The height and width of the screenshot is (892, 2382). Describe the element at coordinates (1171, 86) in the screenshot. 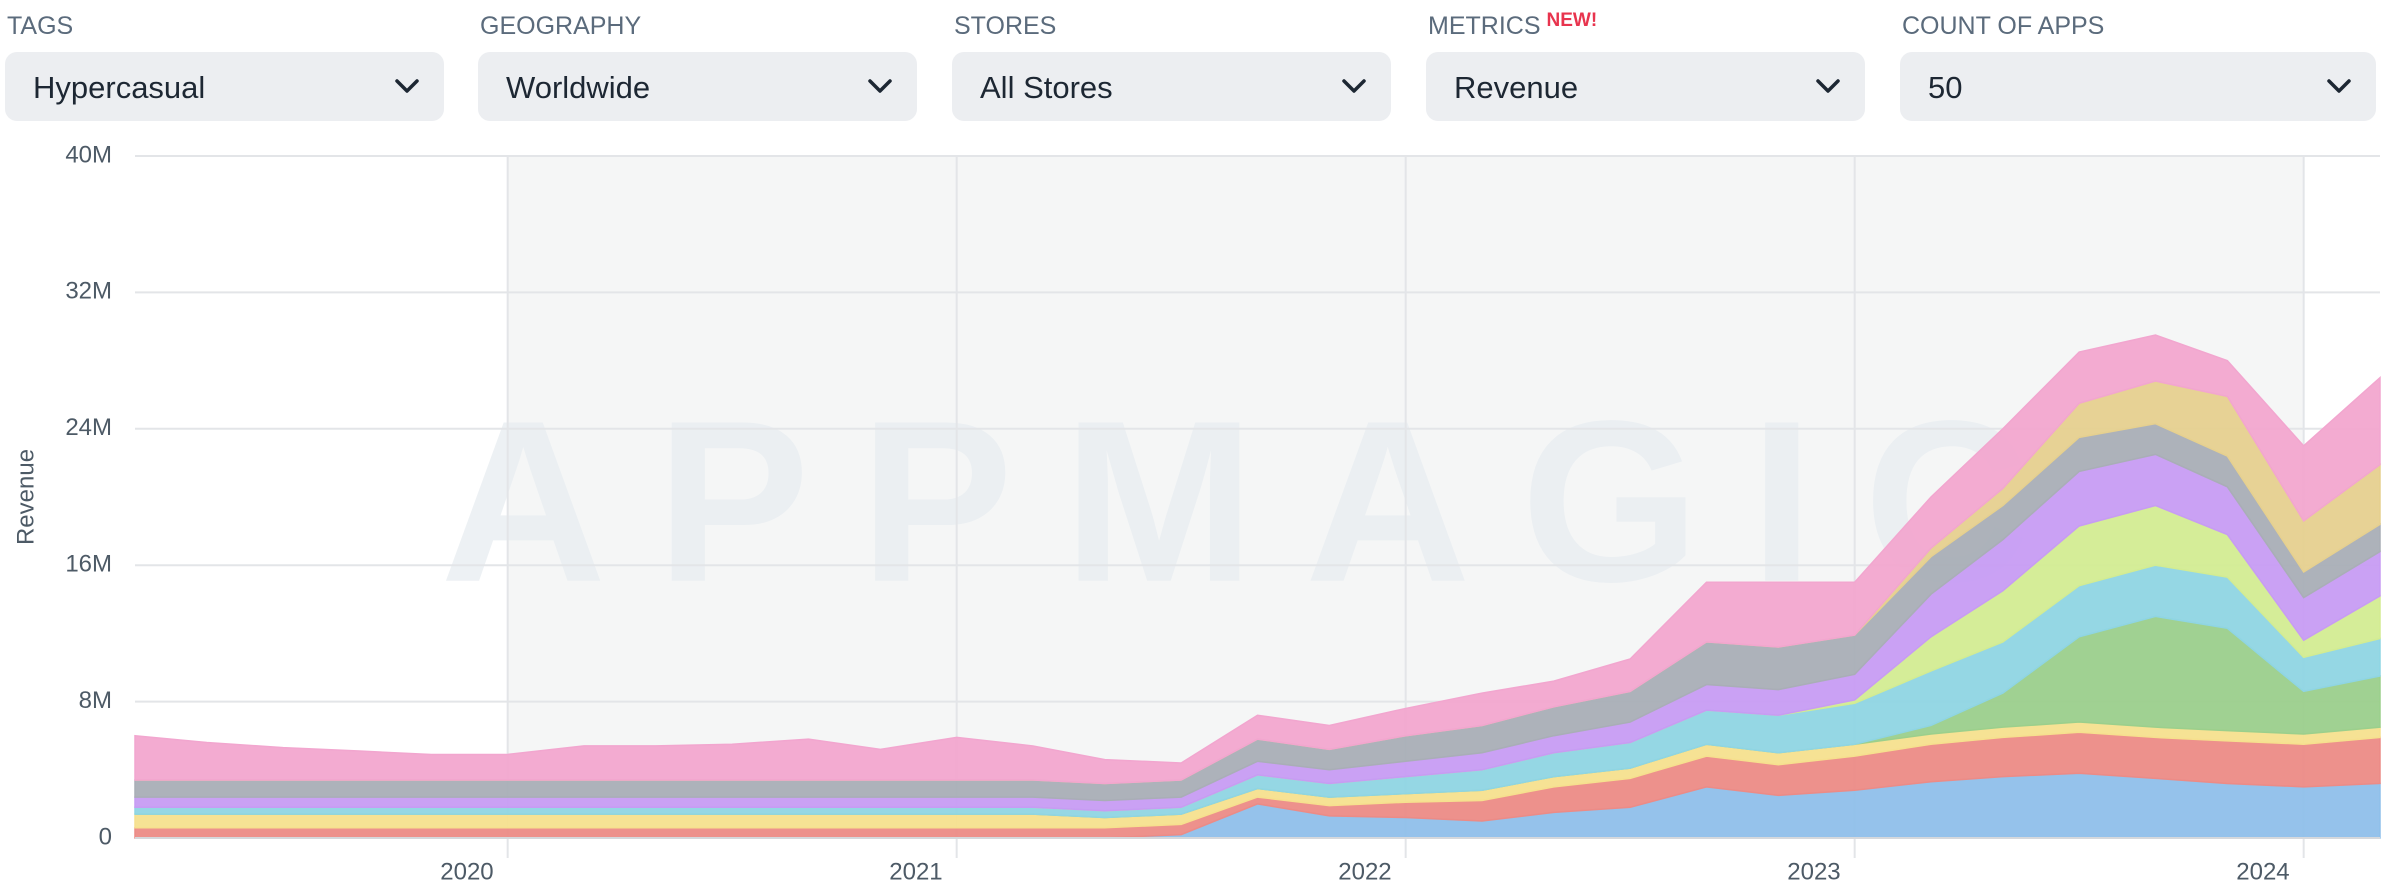

I see `dropdown: All Stores` at that location.